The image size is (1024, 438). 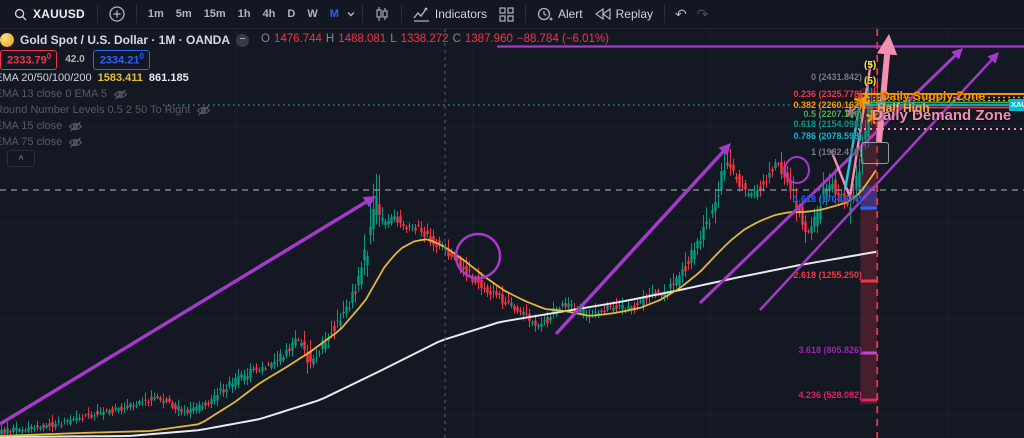 I want to click on high-value: 1488.081, so click(x=362, y=39).